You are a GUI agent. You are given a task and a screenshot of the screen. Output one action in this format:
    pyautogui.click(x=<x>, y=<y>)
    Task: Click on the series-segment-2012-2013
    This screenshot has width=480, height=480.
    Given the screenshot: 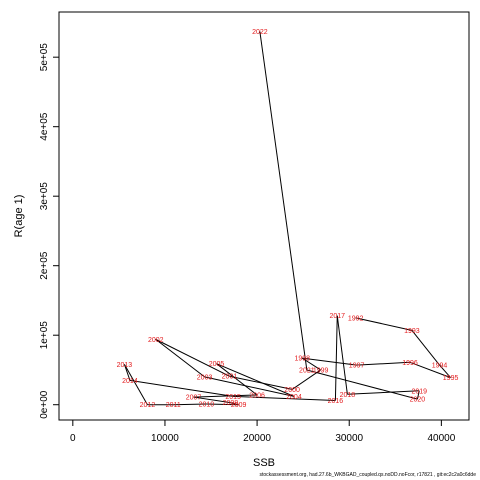 What is the action you would take?
    pyautogui.click(x=135, y=384)
    